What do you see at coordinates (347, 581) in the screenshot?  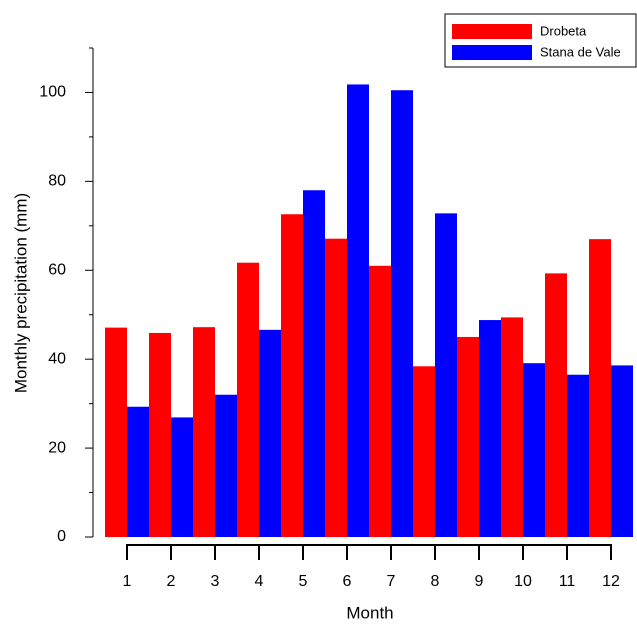 I see `x-tick-label: 6` at bounding box center [347, 581].